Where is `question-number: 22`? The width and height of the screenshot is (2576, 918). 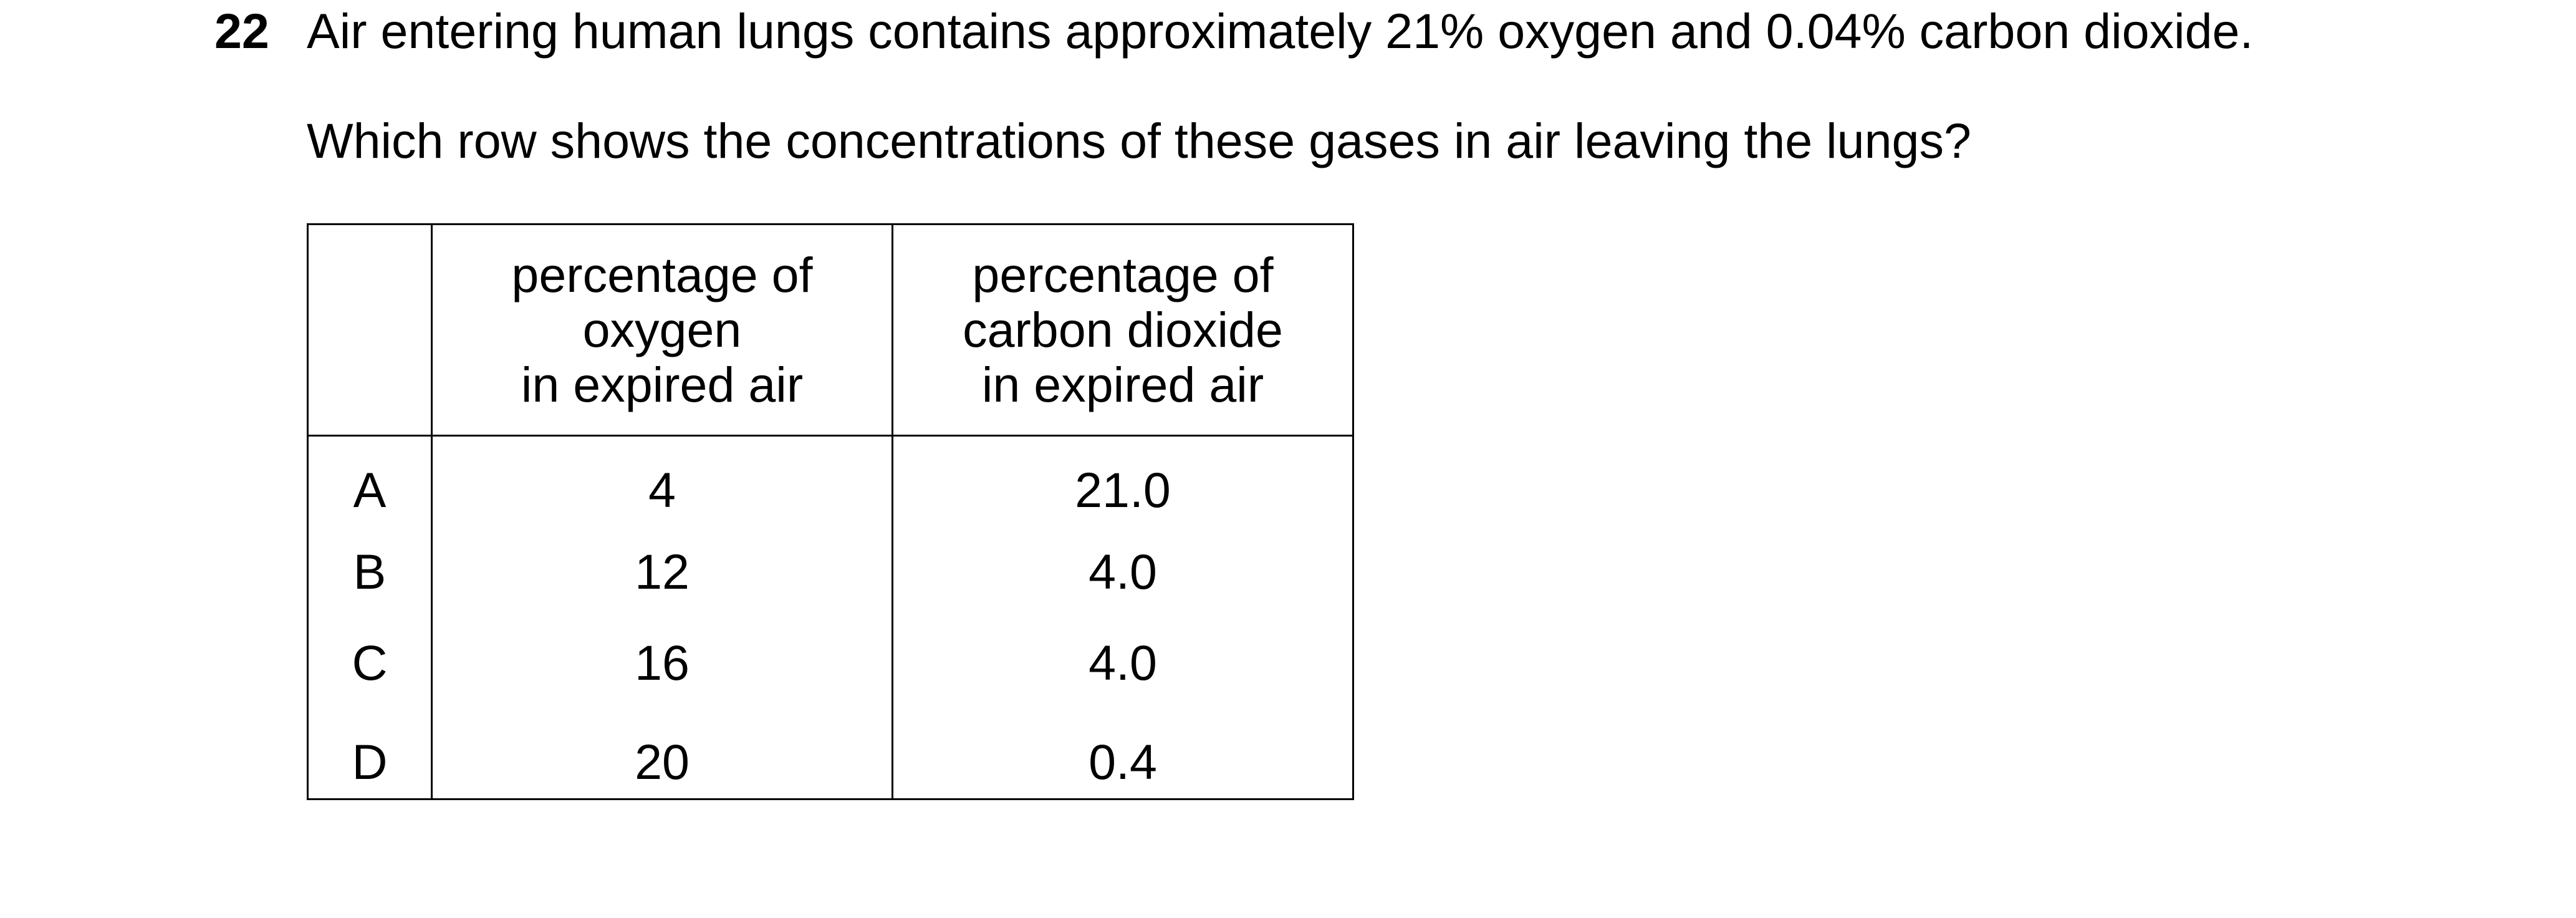
question-number: 22 is located at coordinates (241, 31).